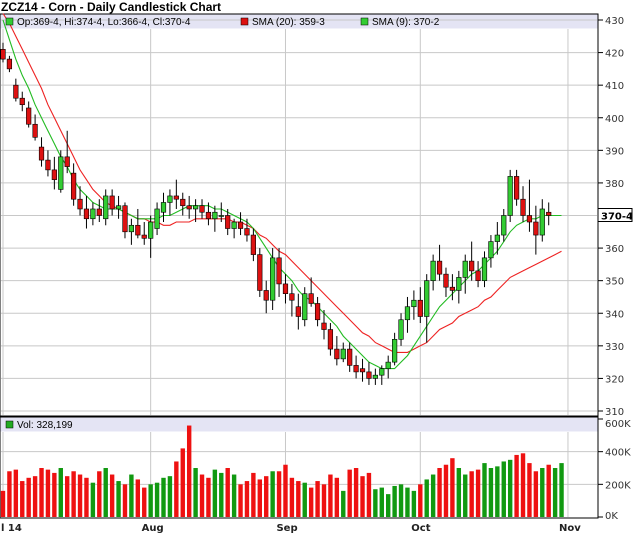  What do you see at coordinates (299, 424) in the screenshot?
I see `volume-legend-band` at bounding box center [299, 424].